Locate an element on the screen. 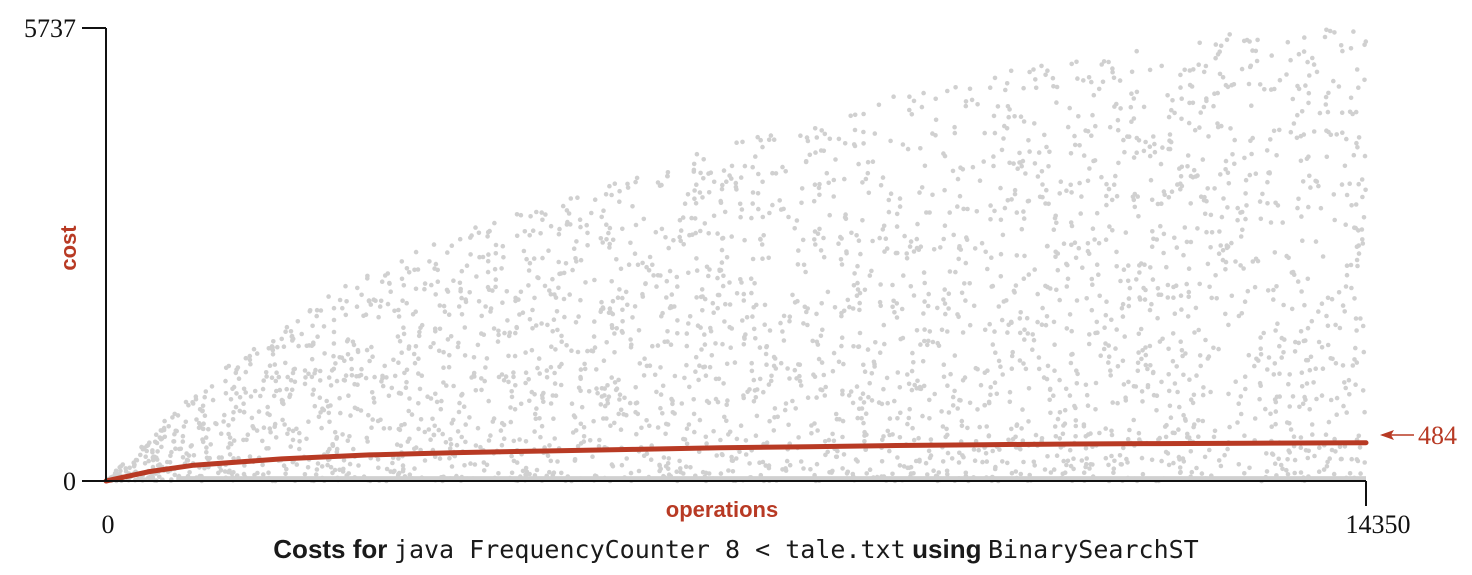 The width and height of the screenshot is (1472, 575). caption-class-name: BinarySearchST is located at coordinates (1093, 549).